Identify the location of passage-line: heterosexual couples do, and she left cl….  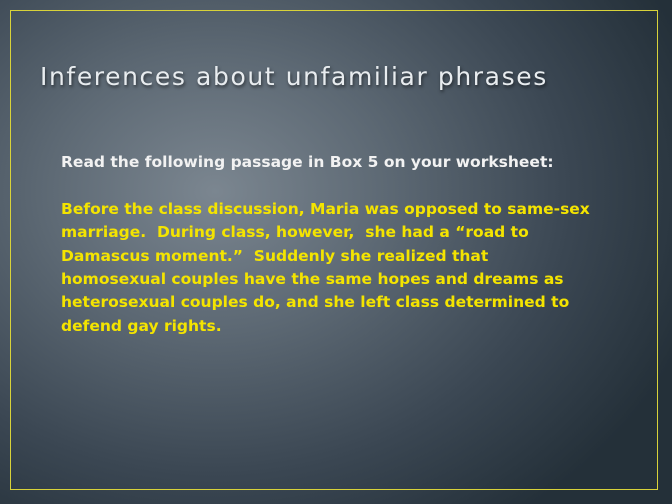
(315, 302).